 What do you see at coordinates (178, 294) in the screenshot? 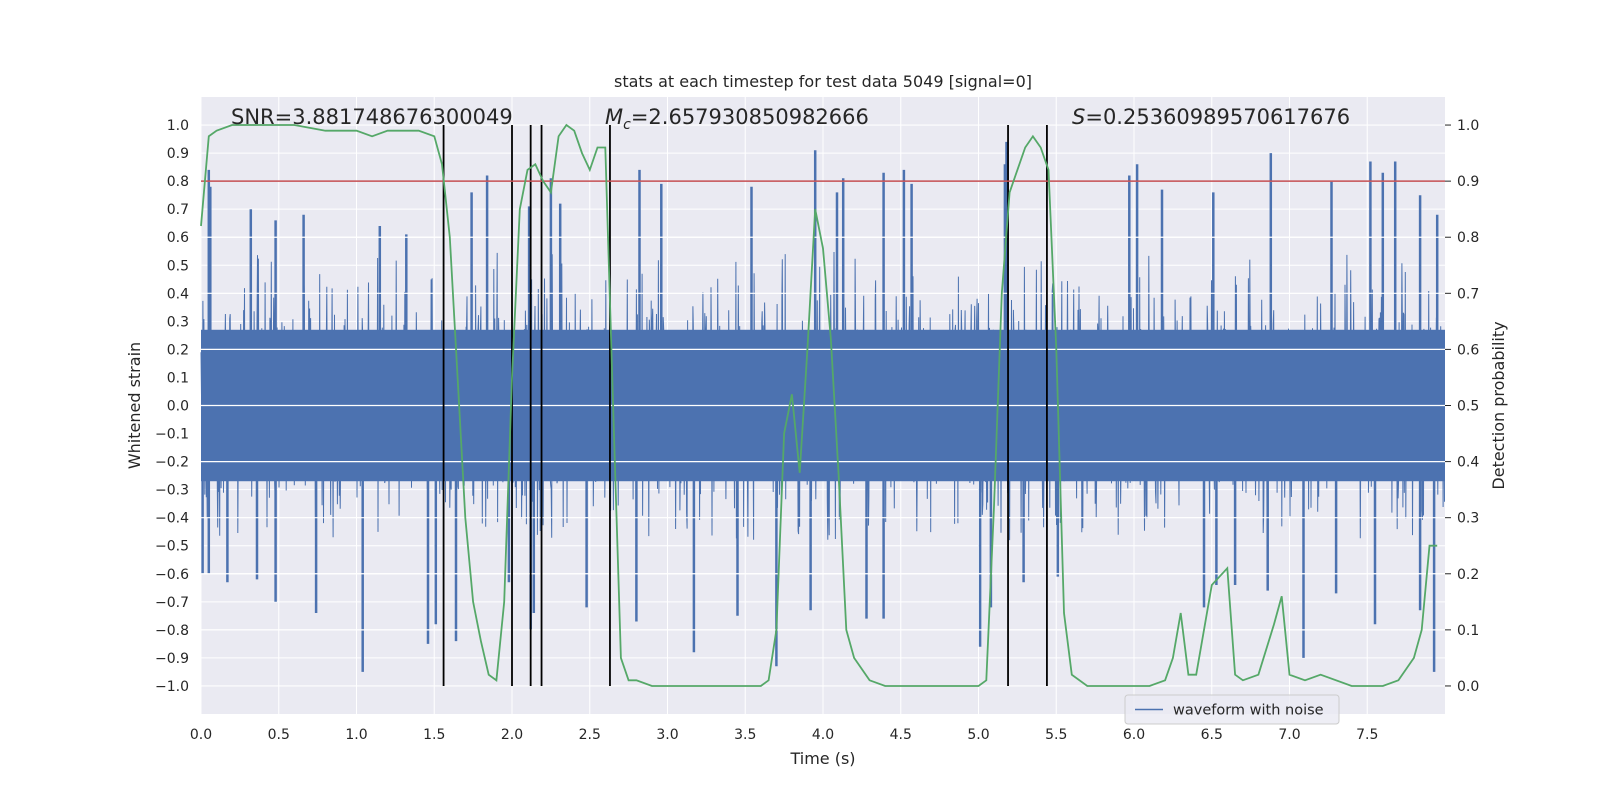
I see `y-tick-label: 0.4` at bounding box center [178, 294].